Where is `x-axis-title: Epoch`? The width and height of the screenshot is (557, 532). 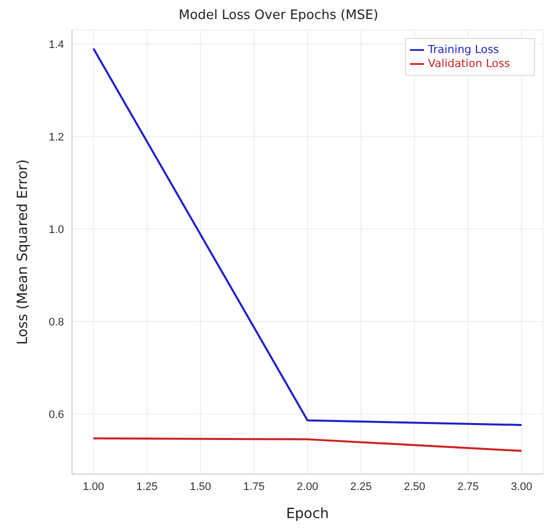
x-axis-title: Epoch is located at coordinates (307, 514).